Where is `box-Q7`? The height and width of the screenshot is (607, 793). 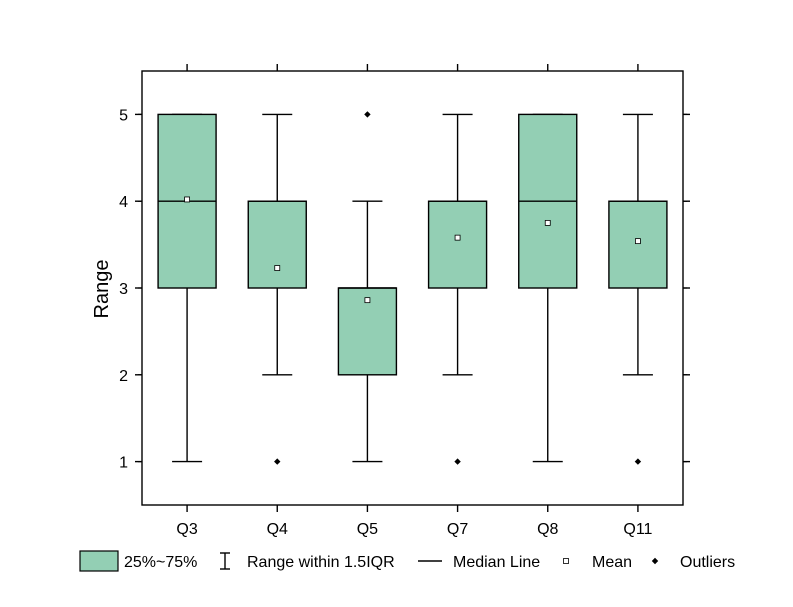 box-Q7 is located at coordinates (457, 289).